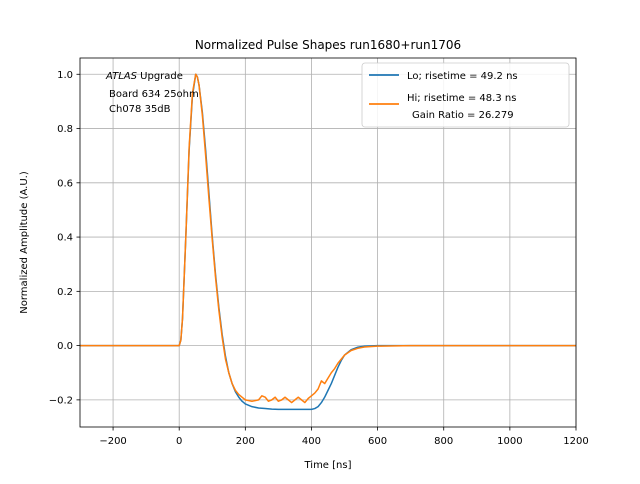  Describe the element at coordinates (140, 109) in the screenshot. I see `annotation-line3: Ch078 35dB` at that location.